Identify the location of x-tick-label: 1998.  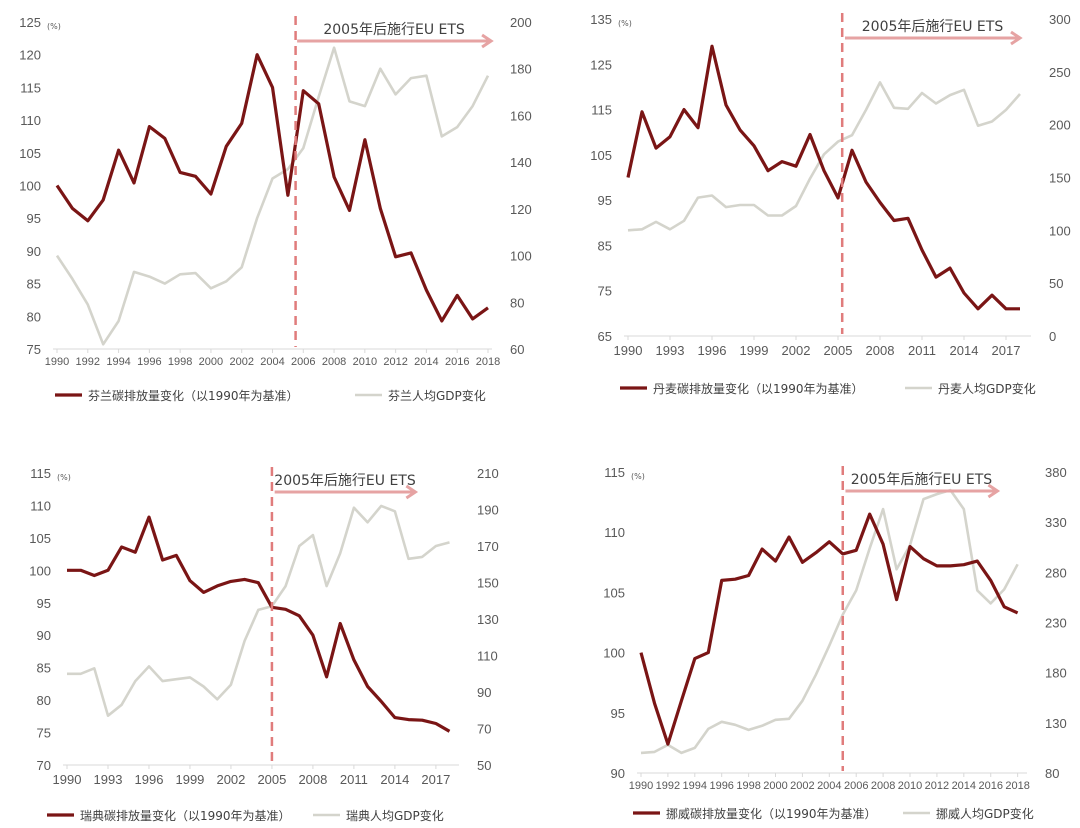
(180, 362).